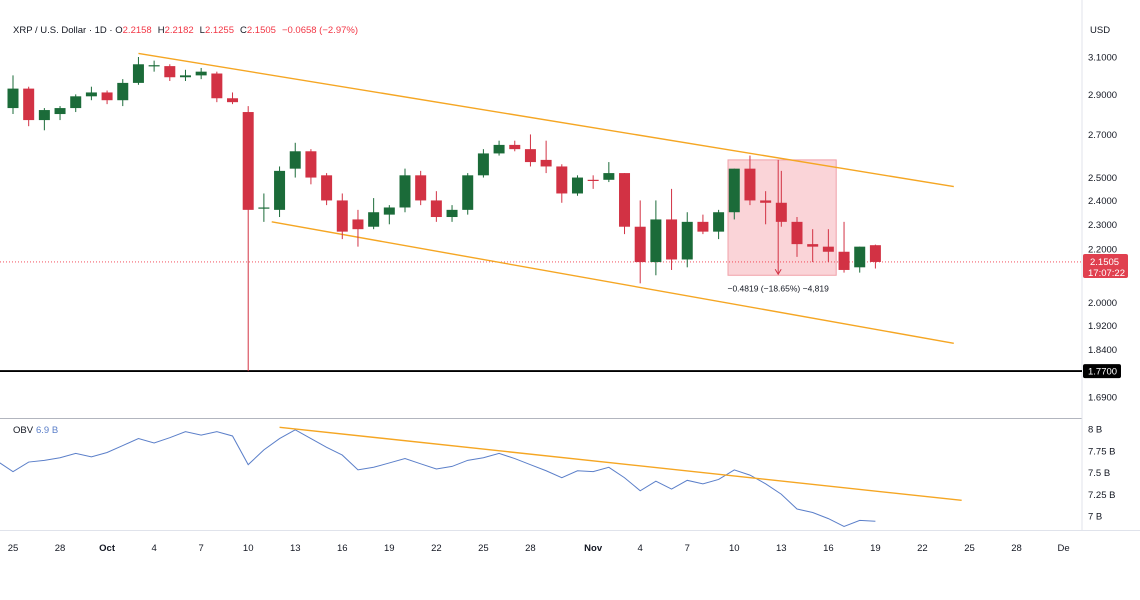  I want to click on ohlc-open-label: O, so click(119, 30).